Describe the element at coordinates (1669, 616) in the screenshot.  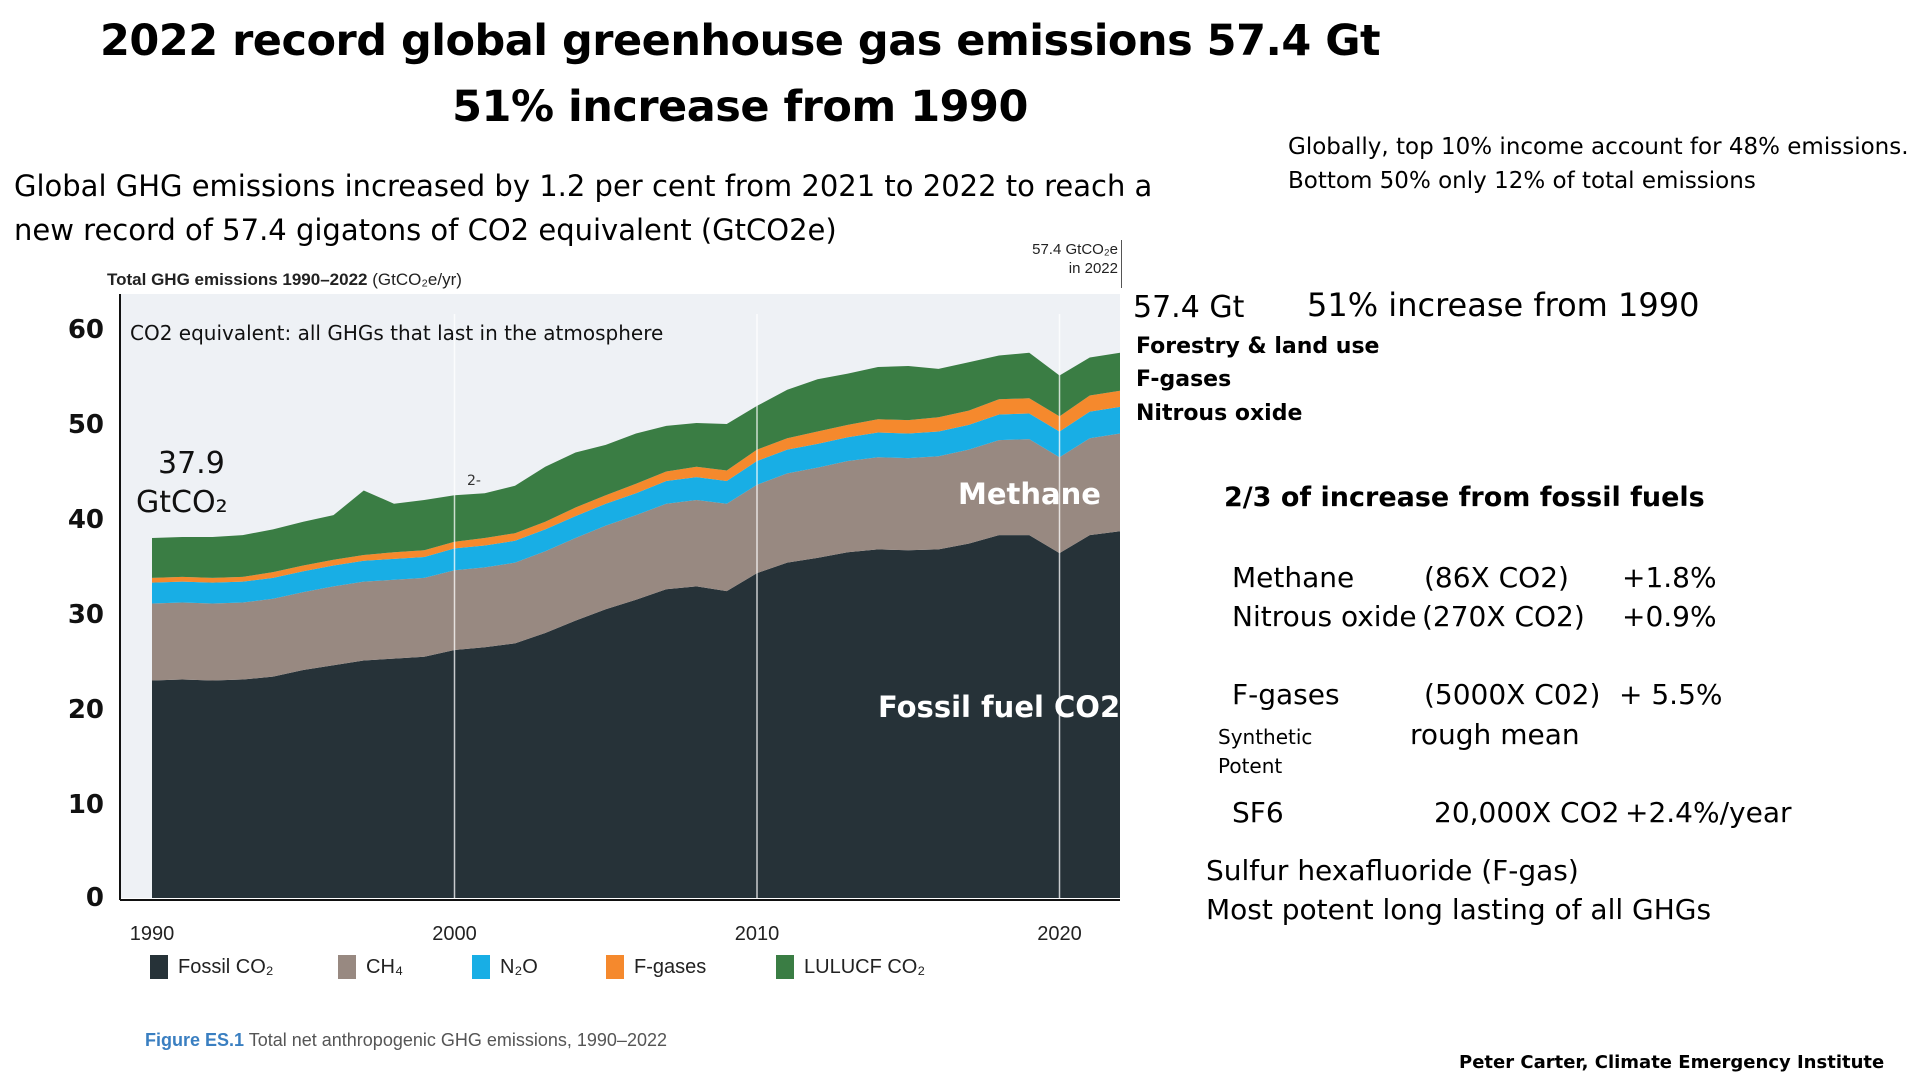
I see `nitrous-row-pct: +0.9%` at that location.